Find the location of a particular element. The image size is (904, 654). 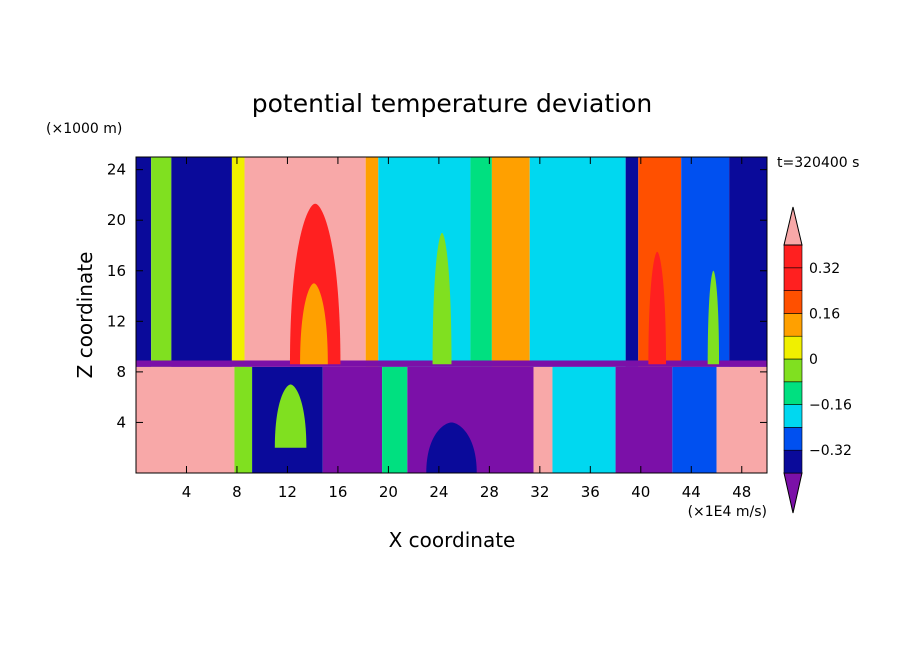

y-tick-label: 8 is located at coordinates (121, 372).